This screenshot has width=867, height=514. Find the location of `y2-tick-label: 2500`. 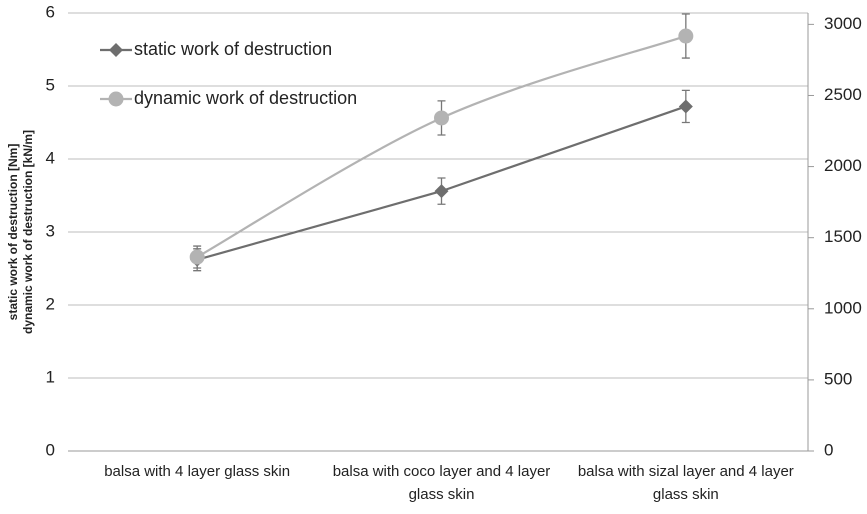

y2-tick-label: 2500 is located at coordinates (843, 94).